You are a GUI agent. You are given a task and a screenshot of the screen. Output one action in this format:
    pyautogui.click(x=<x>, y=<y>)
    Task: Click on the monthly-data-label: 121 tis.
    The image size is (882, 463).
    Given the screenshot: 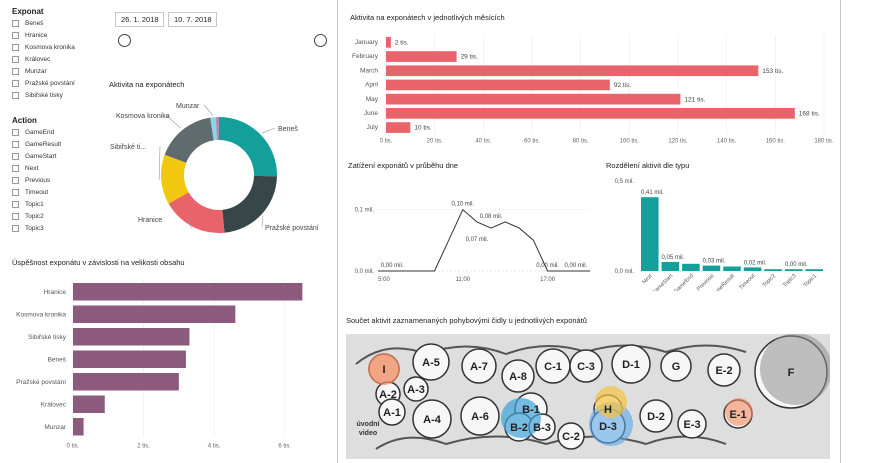 What is the action you would take?
    pyautogui.click(x=694, y=99)
    